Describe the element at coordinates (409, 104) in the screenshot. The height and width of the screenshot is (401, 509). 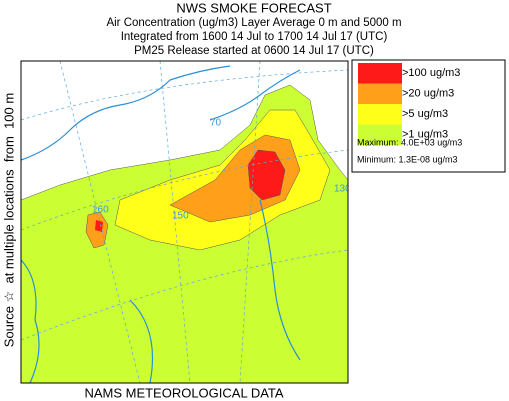
I see `legend: >100 ug/m3 >20 ug/m3 >5 ug/m3 >1 ug/m3` at that location.